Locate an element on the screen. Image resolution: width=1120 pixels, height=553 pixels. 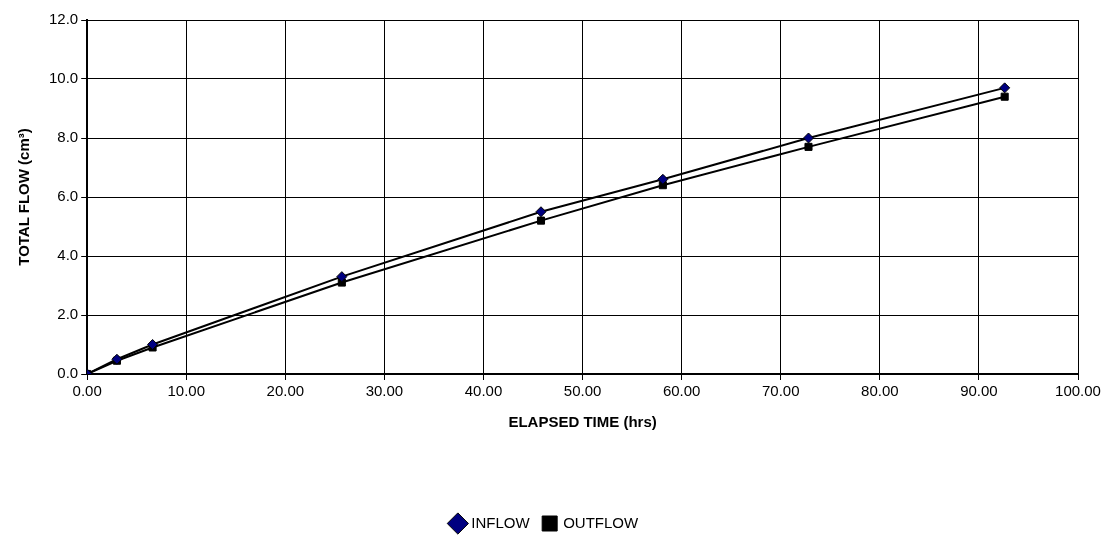
x-axis-title: ELAPSED TIME (hrs) is located at coordinates (582, 422).